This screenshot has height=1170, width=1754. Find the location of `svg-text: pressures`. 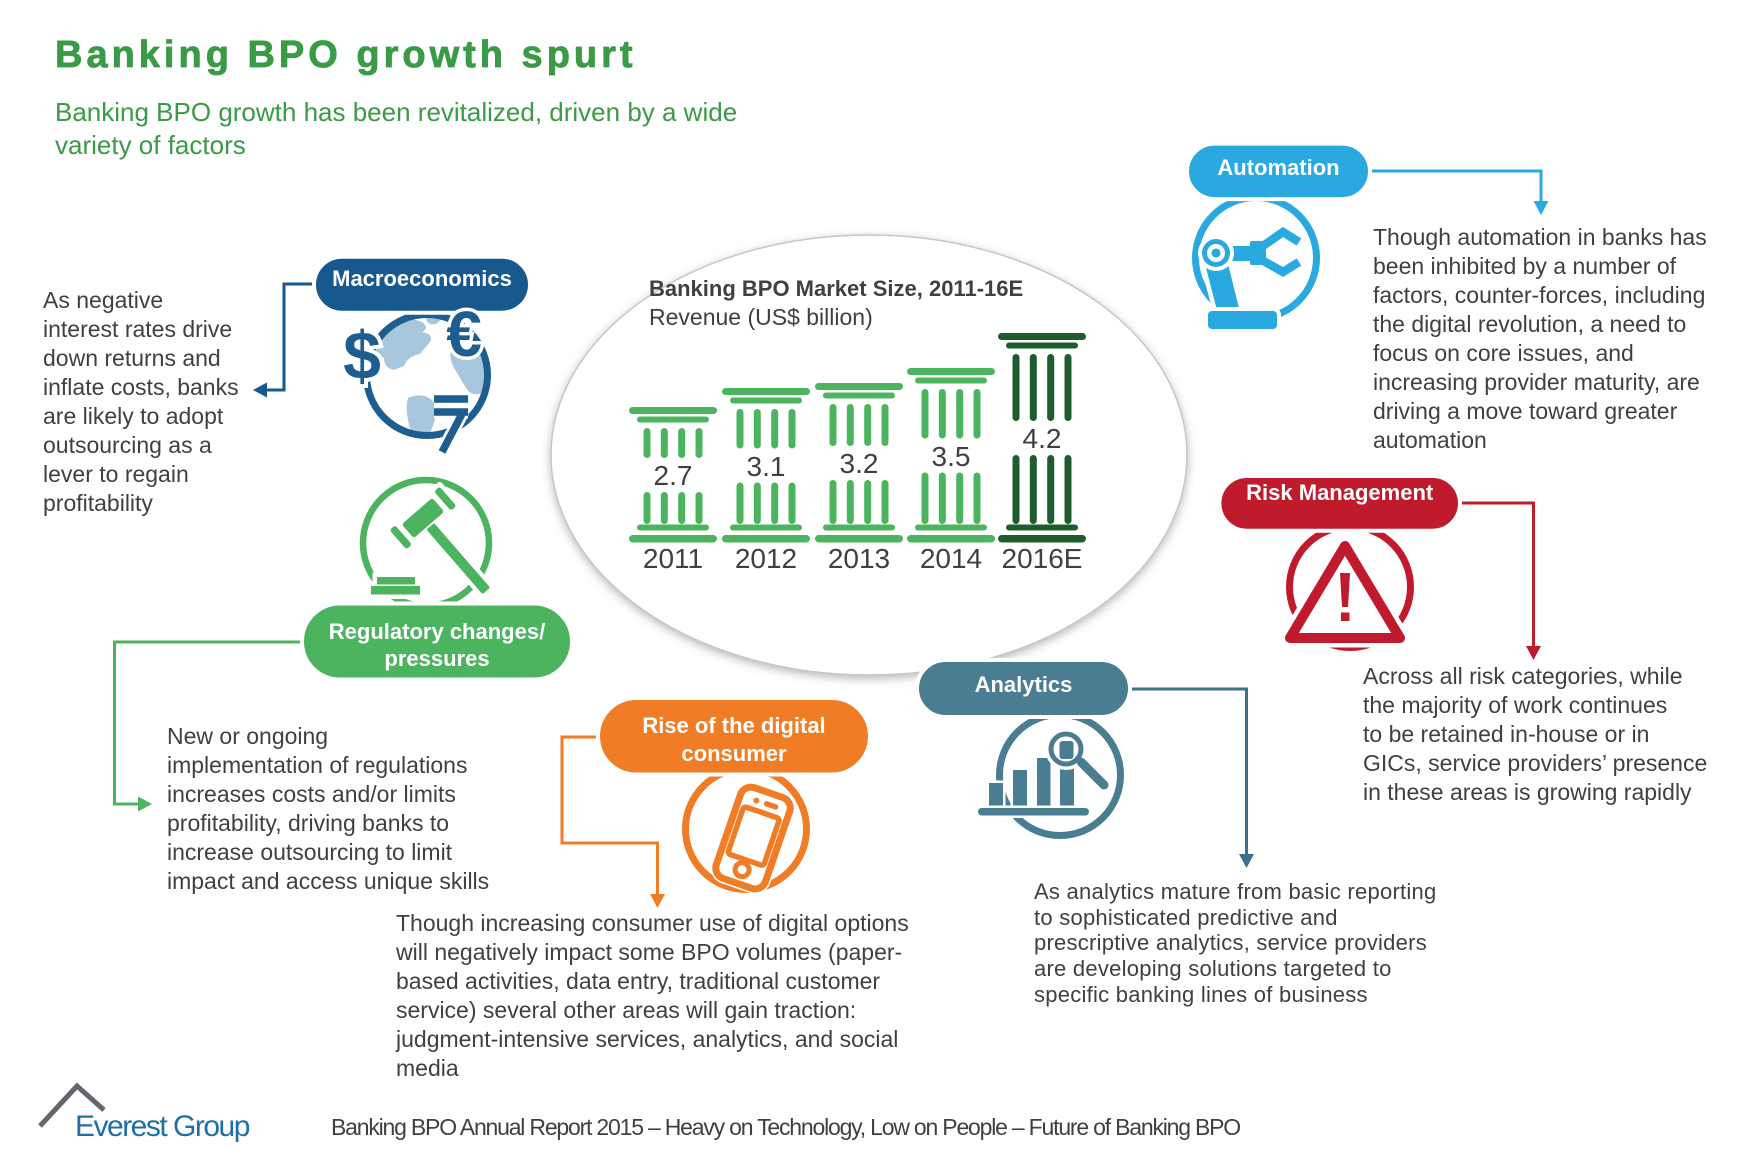

svg-text: pressures is located at coordinates (436, 658).